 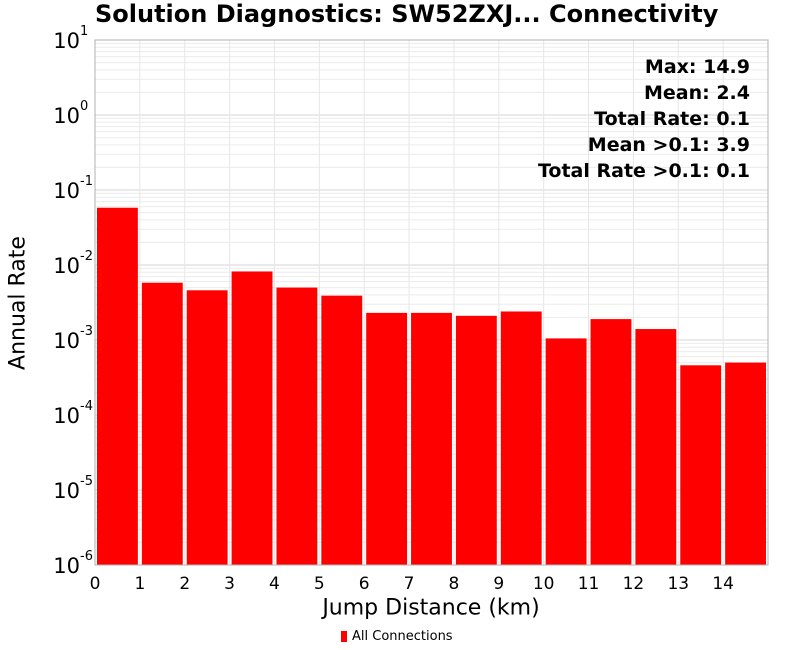 What do you see at coordinates (86, 556) in the screenshot?
I see `y-tick-exponent: -6` at bounding box center [86, 556].